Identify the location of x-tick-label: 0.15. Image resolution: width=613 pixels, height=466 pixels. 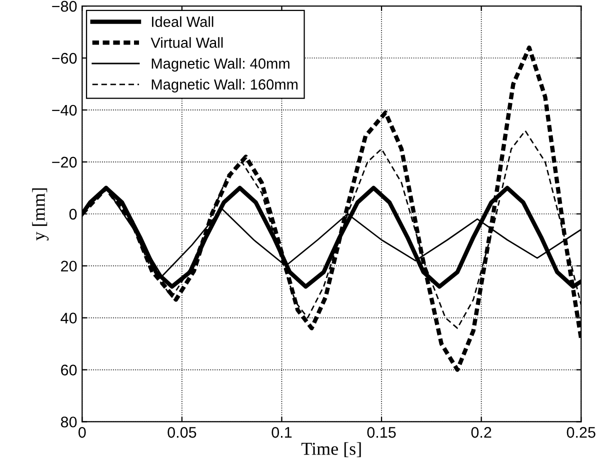
(381, 432).